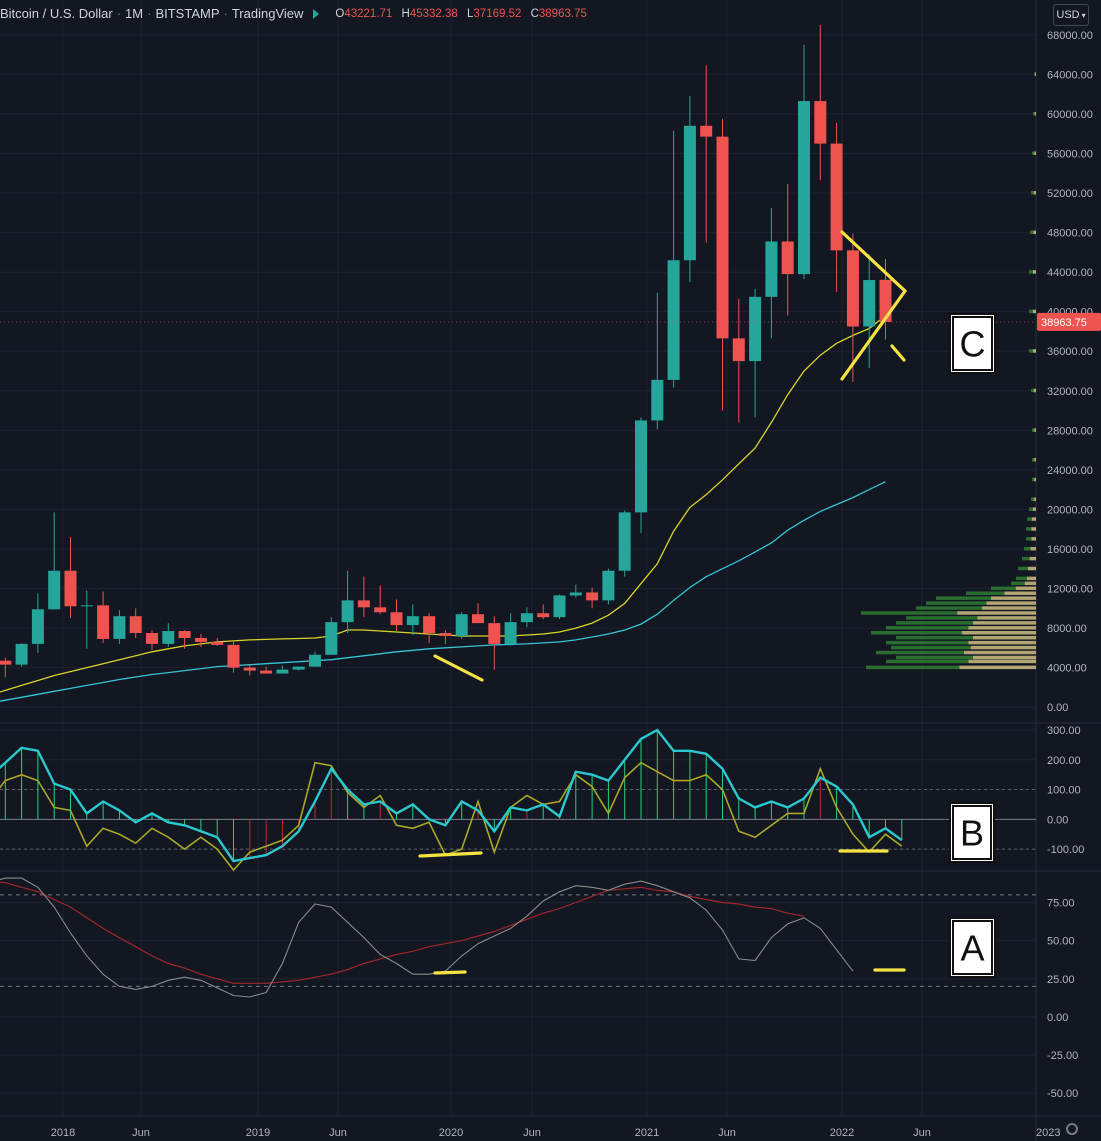 This screenshot has height=1141, width=1101. I want to click on price-tick-label: 20000.00, so click(1070, 510).